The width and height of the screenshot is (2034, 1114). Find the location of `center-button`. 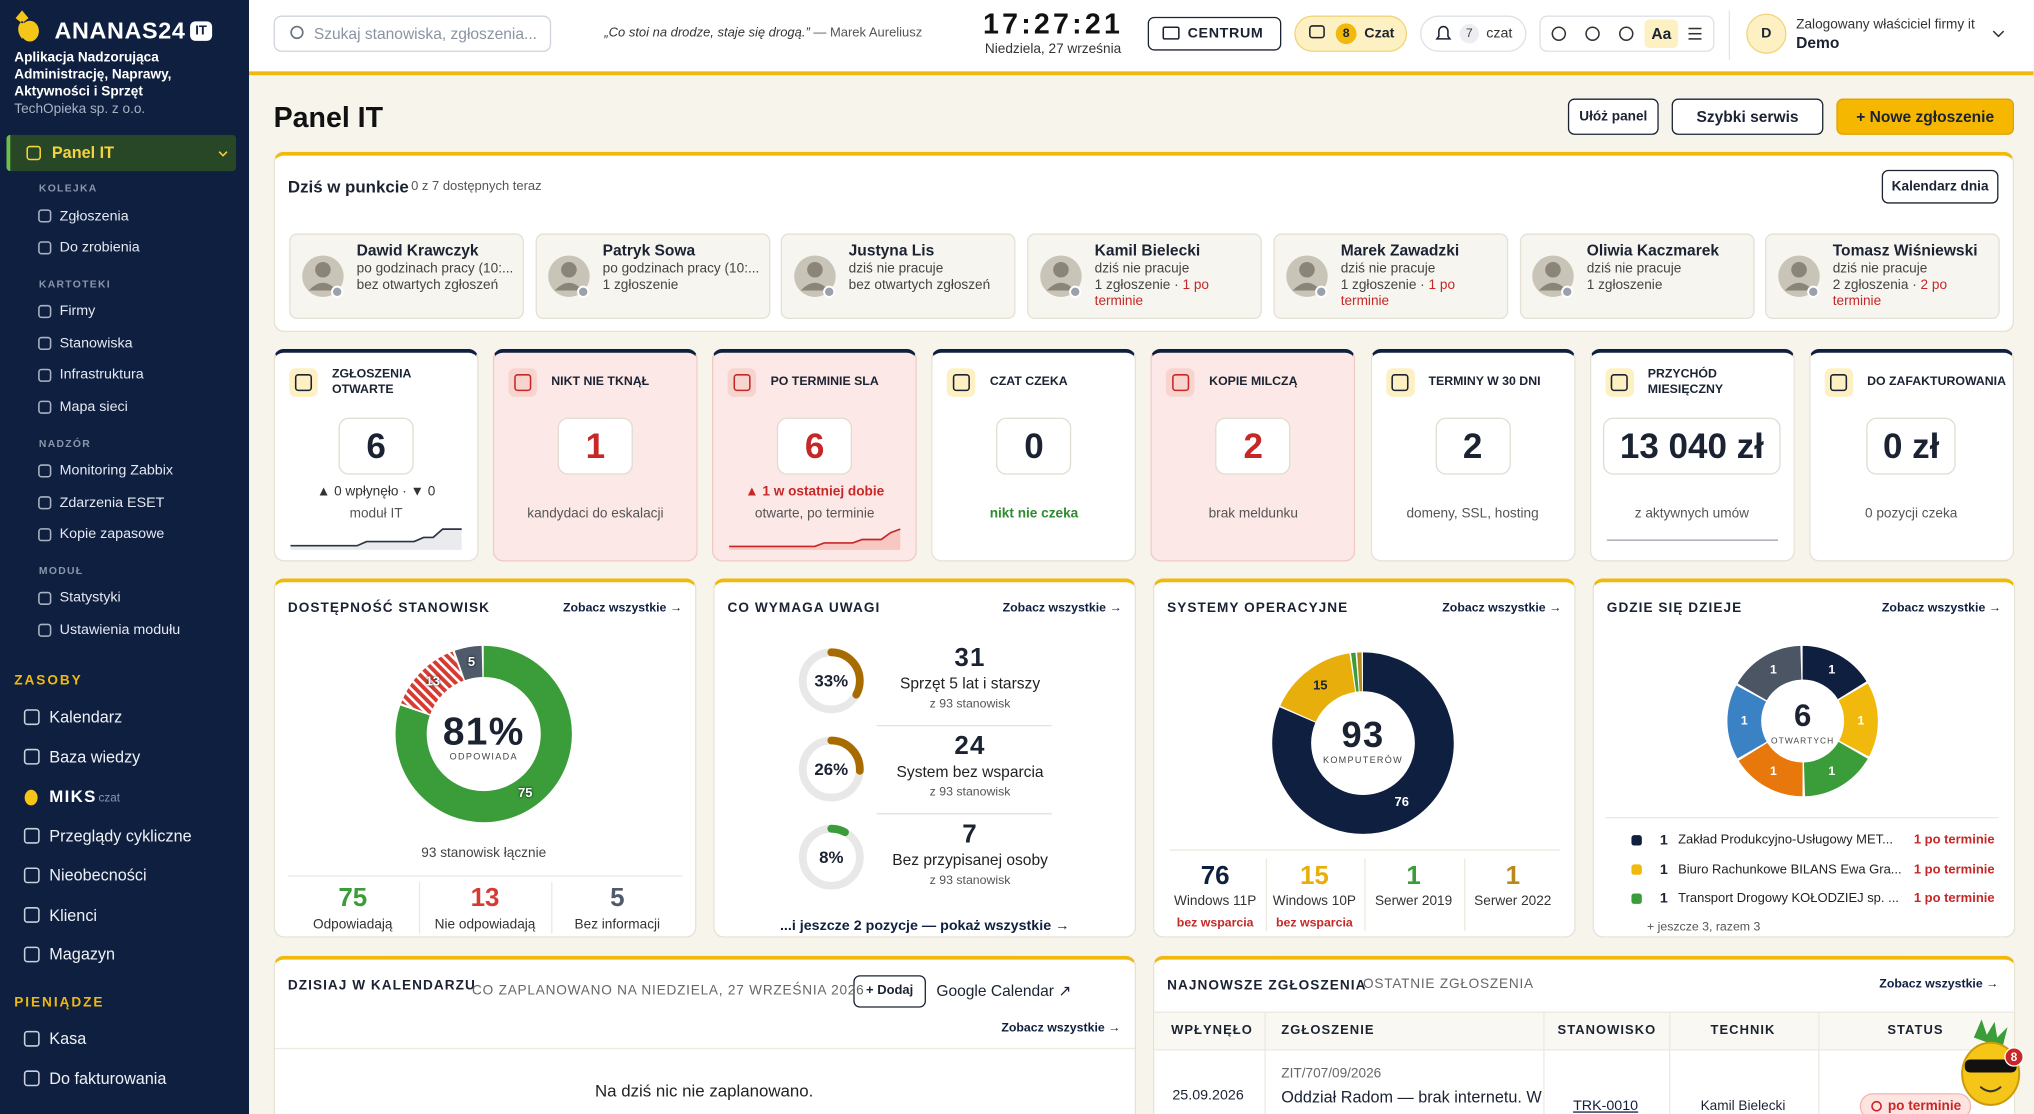

center-button is located at coordinates (1214, 33).